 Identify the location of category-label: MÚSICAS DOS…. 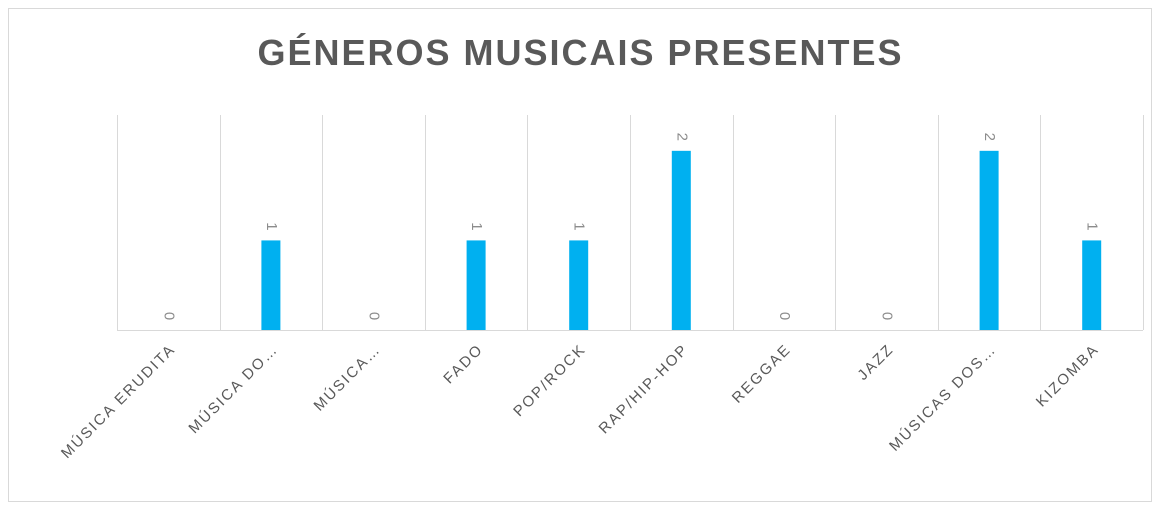
(943, 398).